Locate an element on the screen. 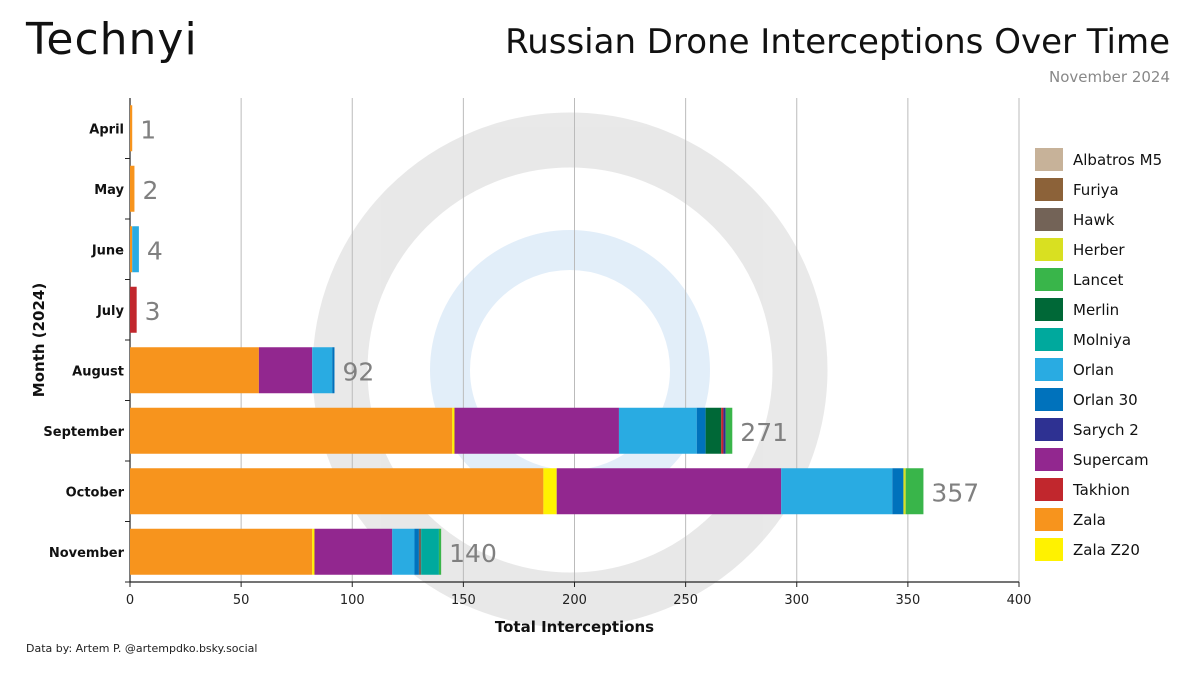  legend-label: Merlin is located at coordinates (1096, 310).